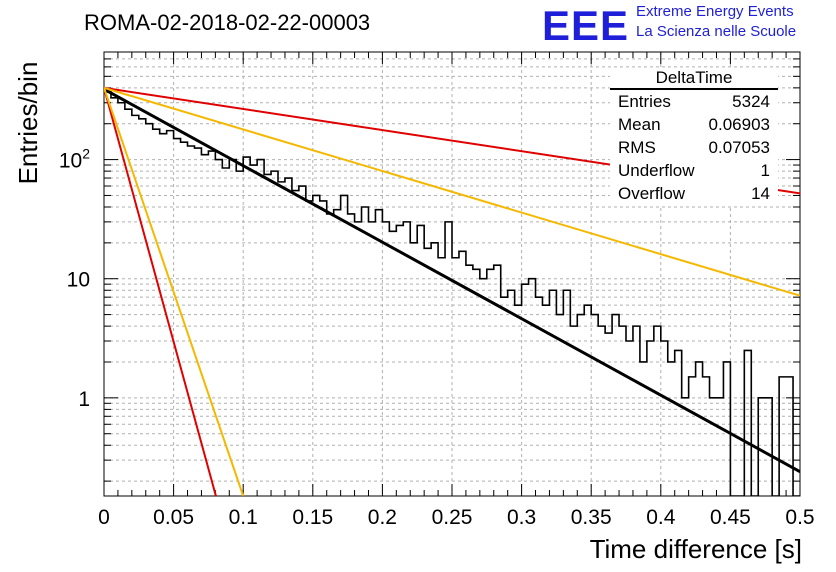 The image size is (836, 572). I want to click on fit-line-orange-fast, so click(174, 291).